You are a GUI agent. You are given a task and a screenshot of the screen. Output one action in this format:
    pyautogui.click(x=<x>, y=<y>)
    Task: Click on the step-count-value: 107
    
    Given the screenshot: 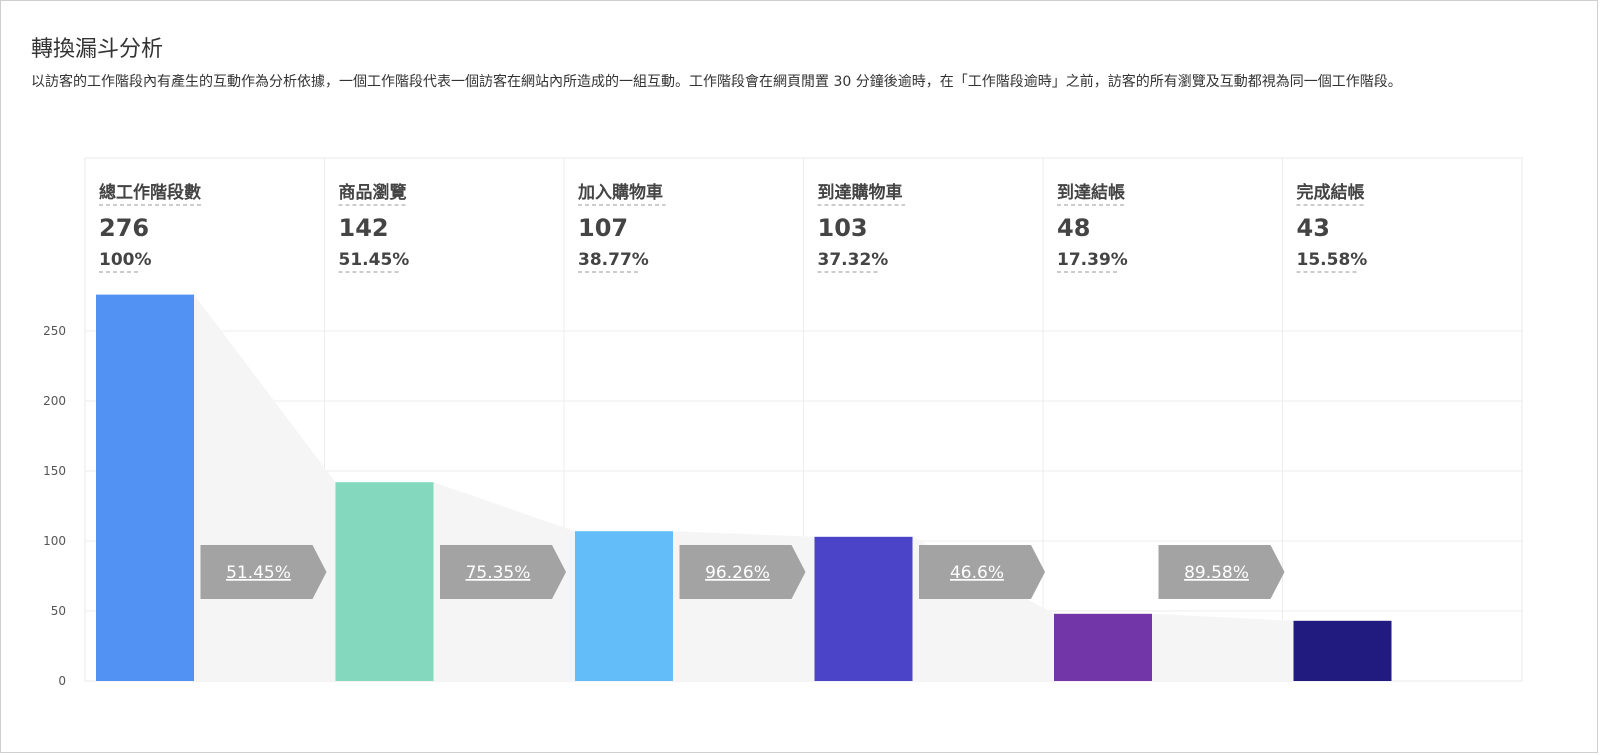 What is the action you would take?
    pyautogui.click(x=603, y=228)
    